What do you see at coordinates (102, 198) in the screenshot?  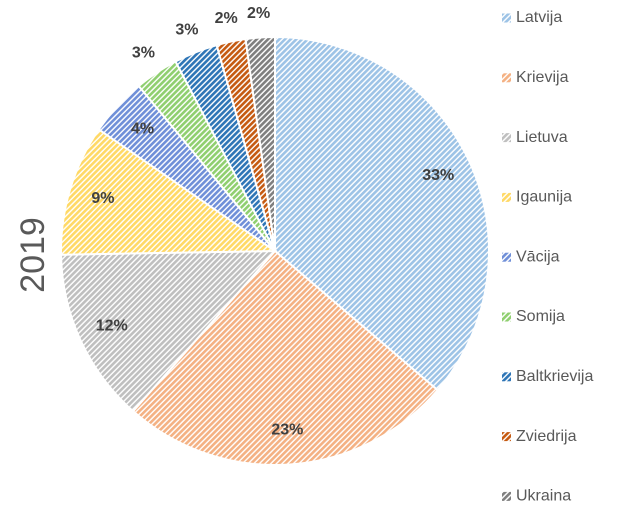 I see `data-label: 9%` at bounding box center [102, 198].